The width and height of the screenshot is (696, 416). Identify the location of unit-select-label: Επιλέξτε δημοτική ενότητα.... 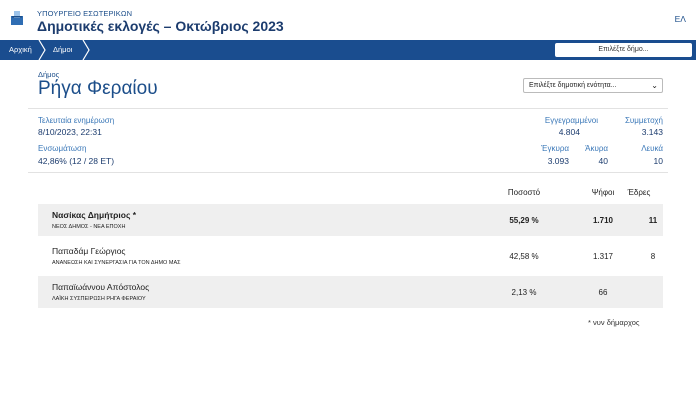
(573, 85).